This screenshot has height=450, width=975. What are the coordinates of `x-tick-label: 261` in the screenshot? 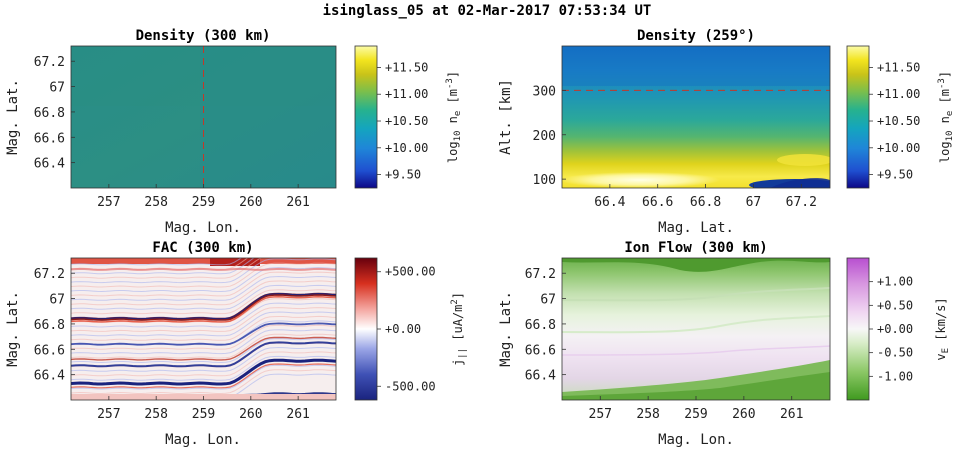 It's located at (791, 414).